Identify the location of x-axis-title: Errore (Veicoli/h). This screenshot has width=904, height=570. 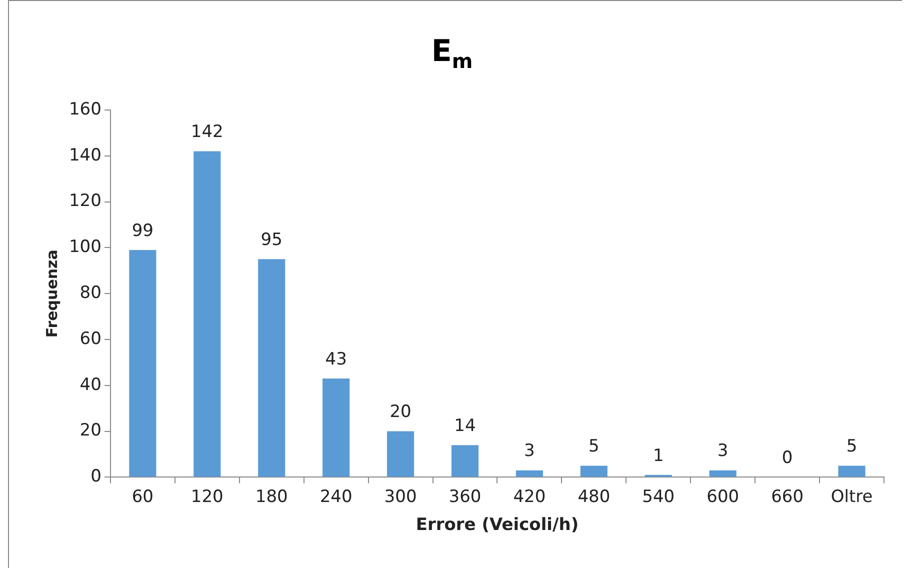
(497, 525).